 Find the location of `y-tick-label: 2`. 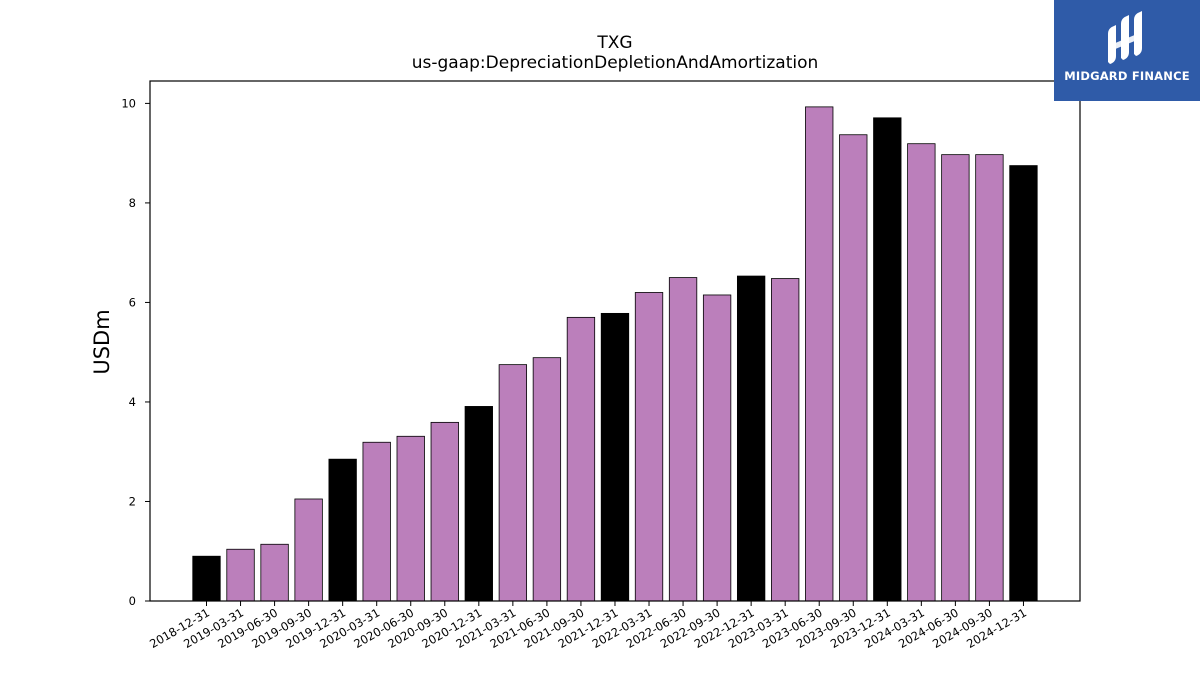

y-tick-label: 2 is located at coordinates (132, 501).